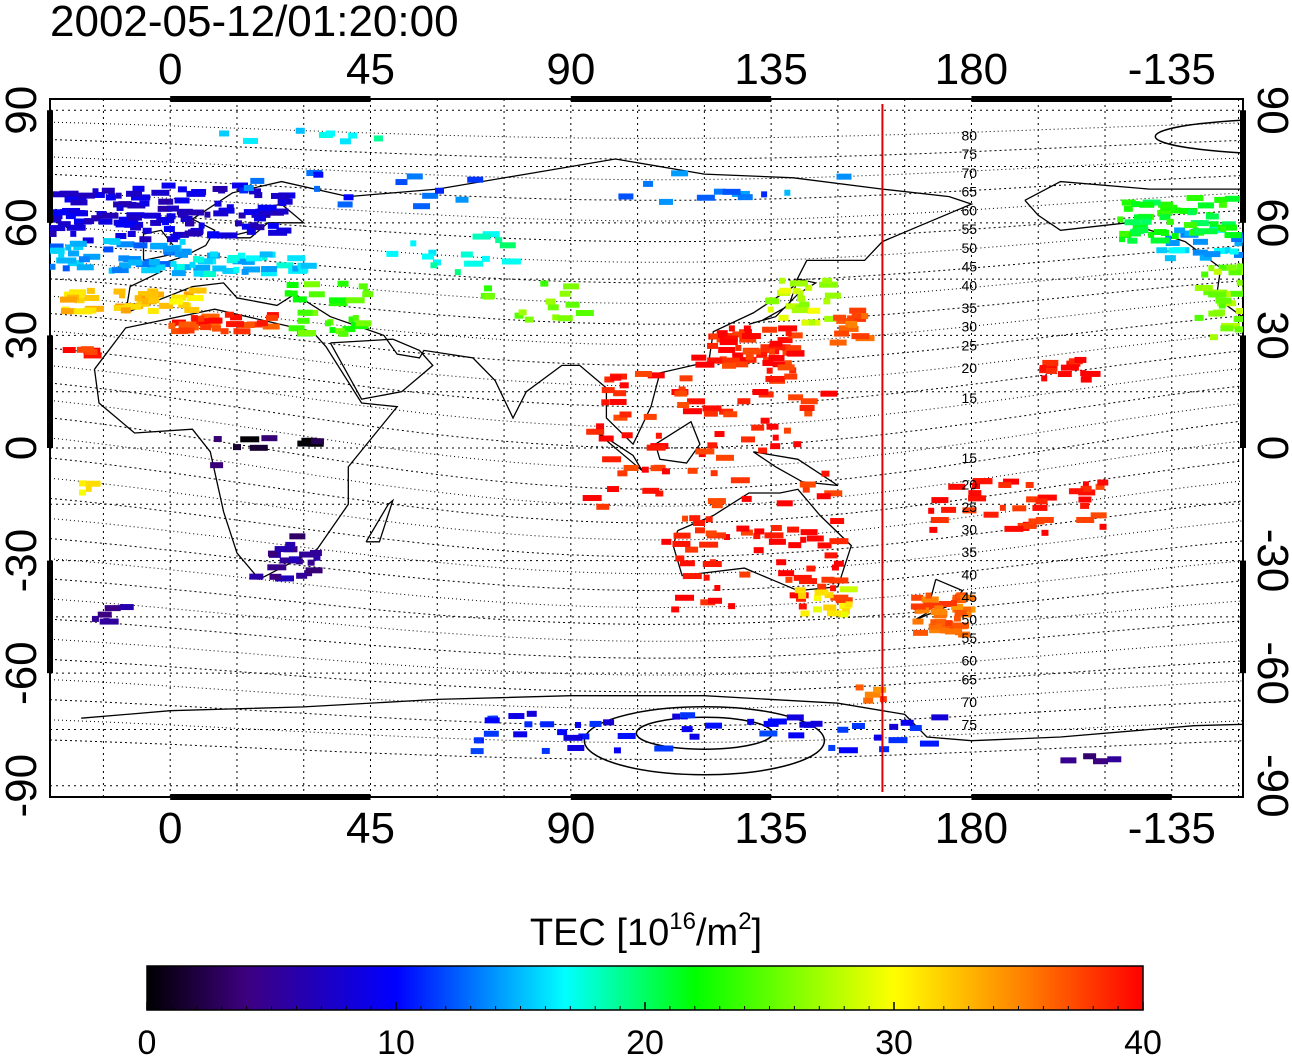 The width and height of the screenshot is (1292, 1057). What do you see at coordinates (969, 267) in the screenshot?
I see `maglat-label: 45` at bounding box center [969, 267].